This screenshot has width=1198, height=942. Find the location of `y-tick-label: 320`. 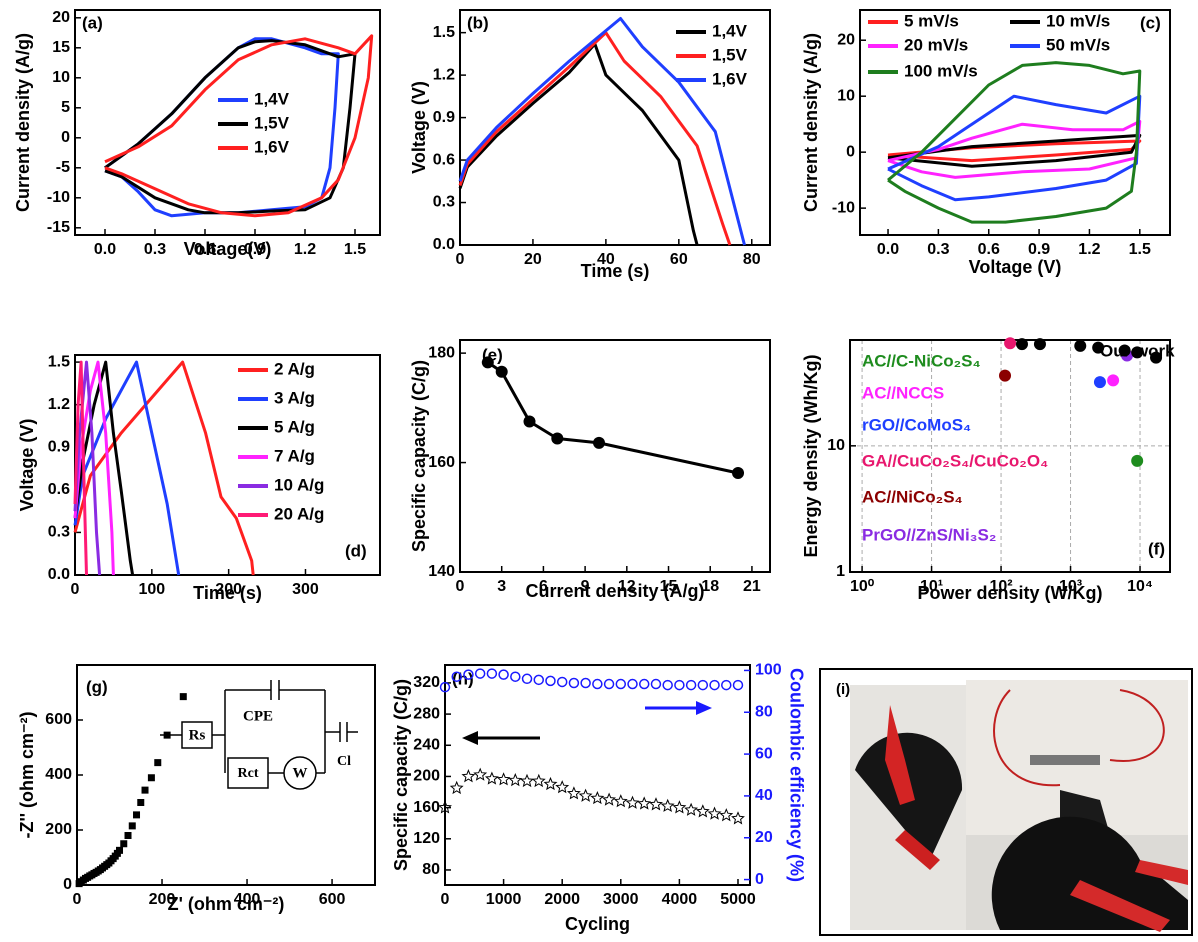

y-tick-label: 320 is located at coordinates (426, 682).